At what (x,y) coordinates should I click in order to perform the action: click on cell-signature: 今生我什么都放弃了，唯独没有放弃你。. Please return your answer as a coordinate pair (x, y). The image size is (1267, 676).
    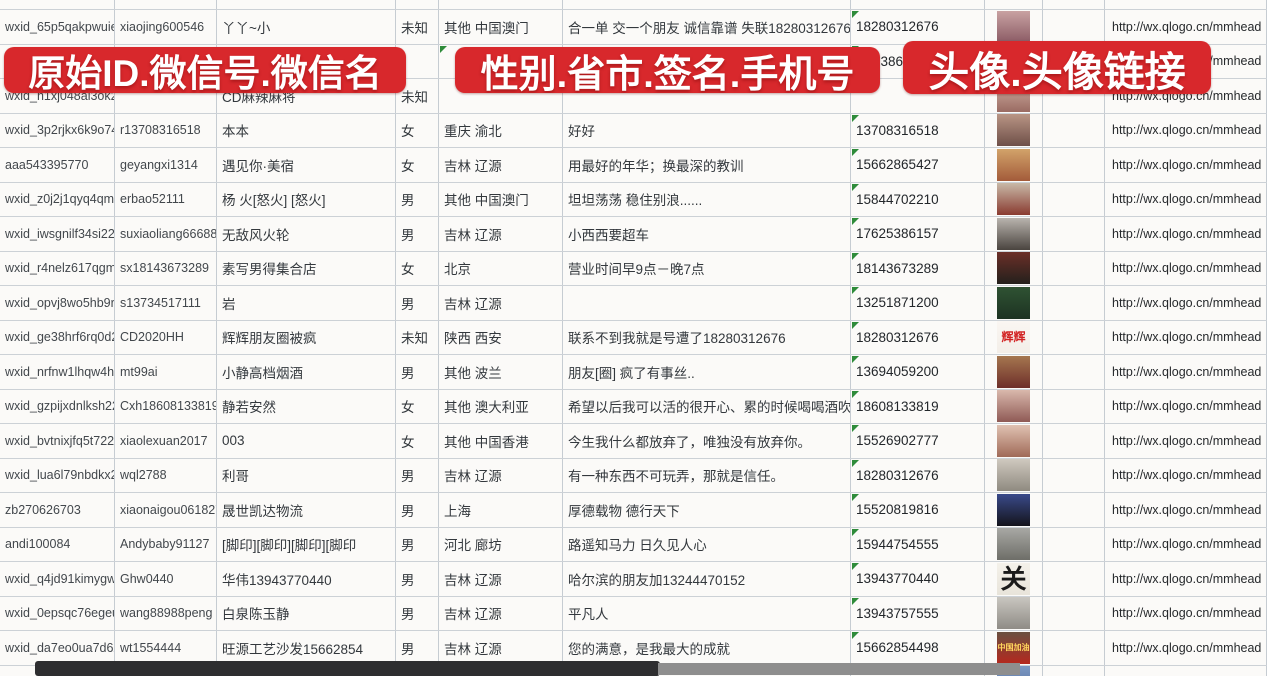
    Looking at the image, I should click on (707, 441).